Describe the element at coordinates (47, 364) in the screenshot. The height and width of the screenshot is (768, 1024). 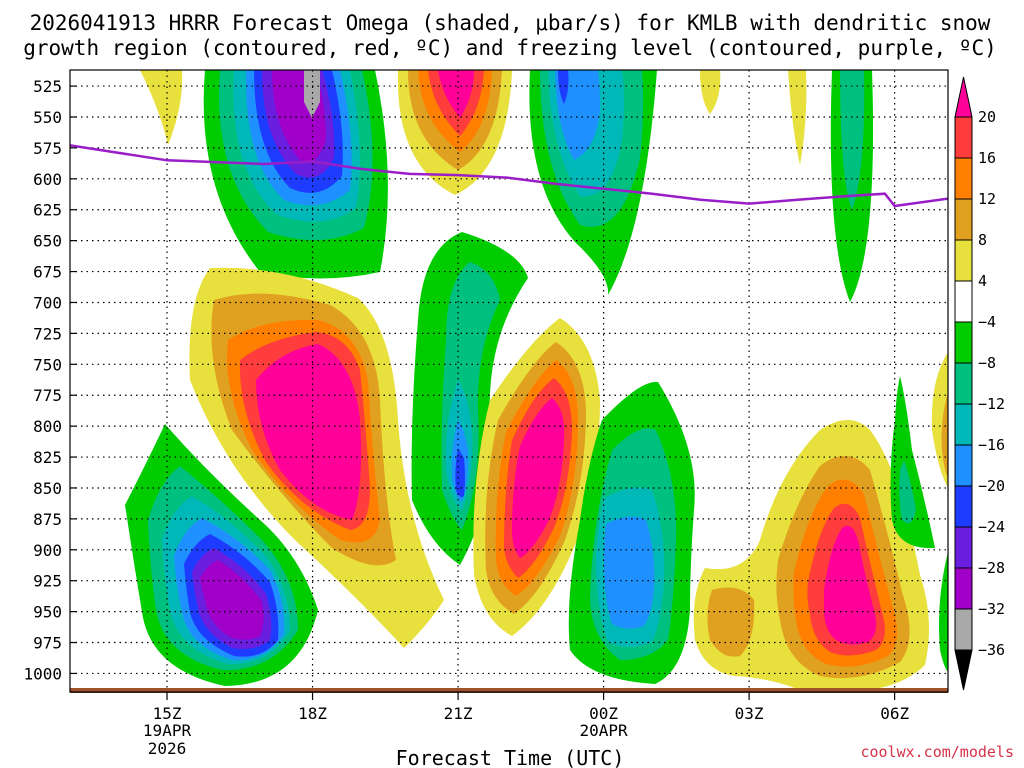
I see `y-tick-label-750: 750` at that location.